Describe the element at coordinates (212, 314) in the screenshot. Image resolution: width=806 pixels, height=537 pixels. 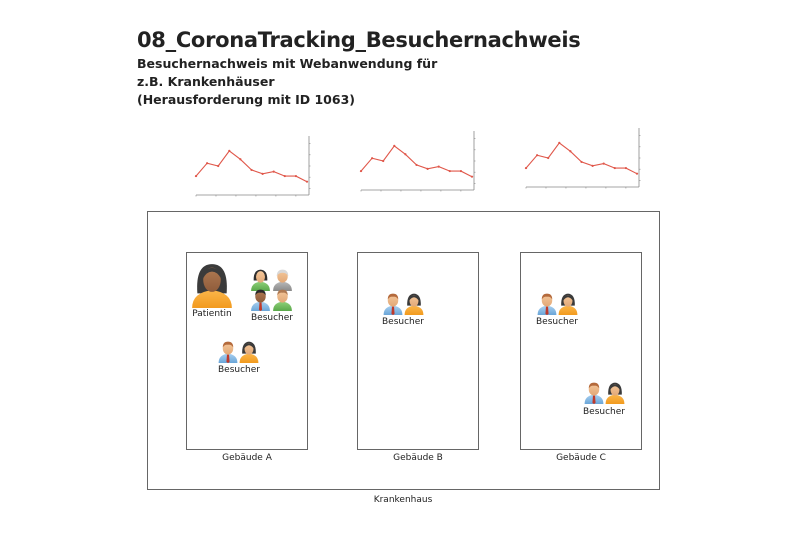
I see `patient-label: Patientin` at that location.